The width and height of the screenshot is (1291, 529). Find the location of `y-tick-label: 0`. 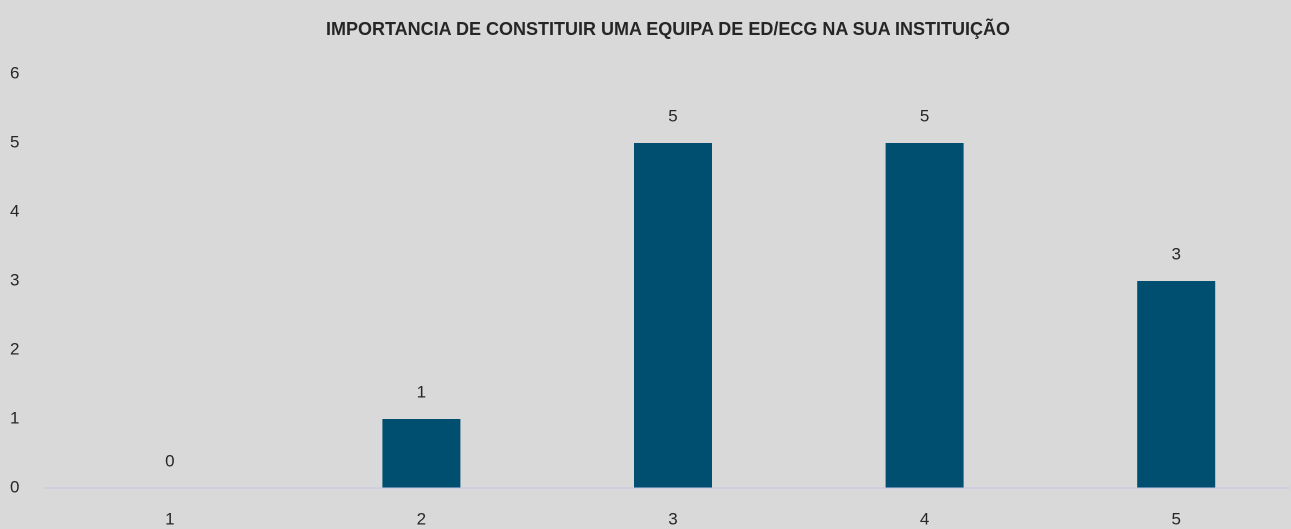

y-tick-label: 0 is located at coordinates (14, 486).